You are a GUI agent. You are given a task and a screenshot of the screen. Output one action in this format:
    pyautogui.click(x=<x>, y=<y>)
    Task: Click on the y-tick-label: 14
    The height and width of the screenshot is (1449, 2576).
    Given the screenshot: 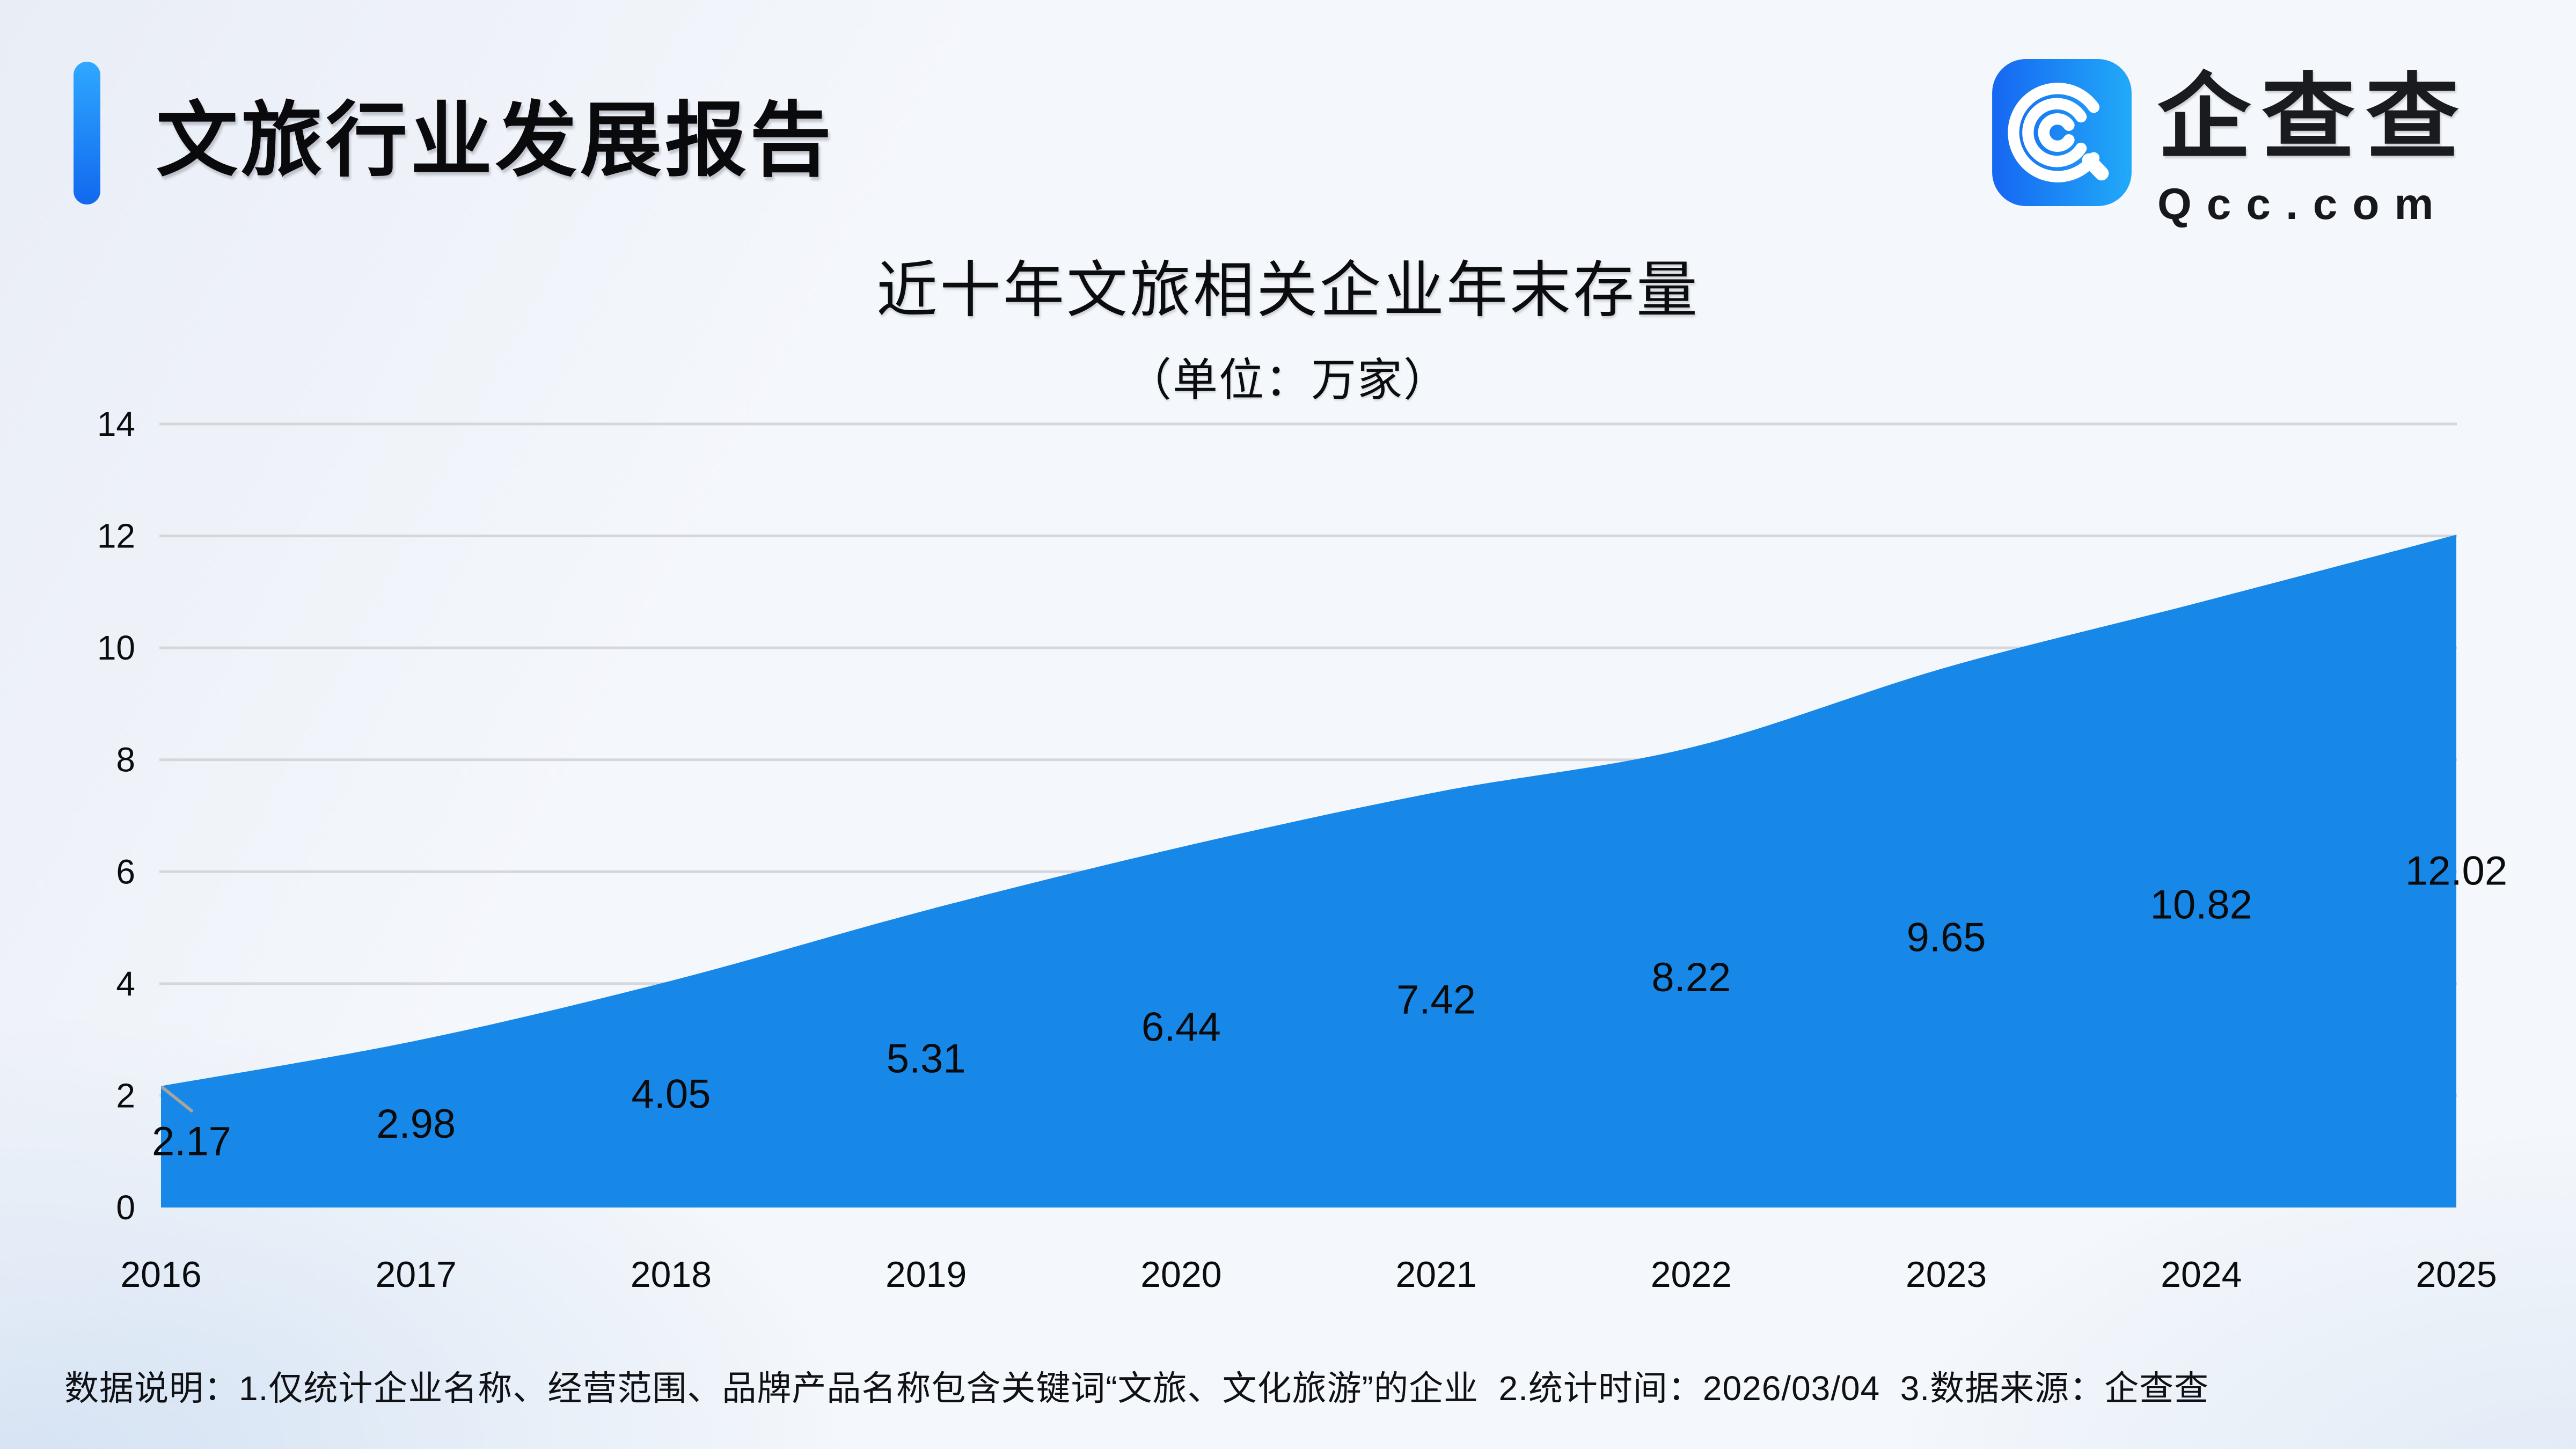 What is the action you would take?
    pyautogui.click(x=116, y=424)
    